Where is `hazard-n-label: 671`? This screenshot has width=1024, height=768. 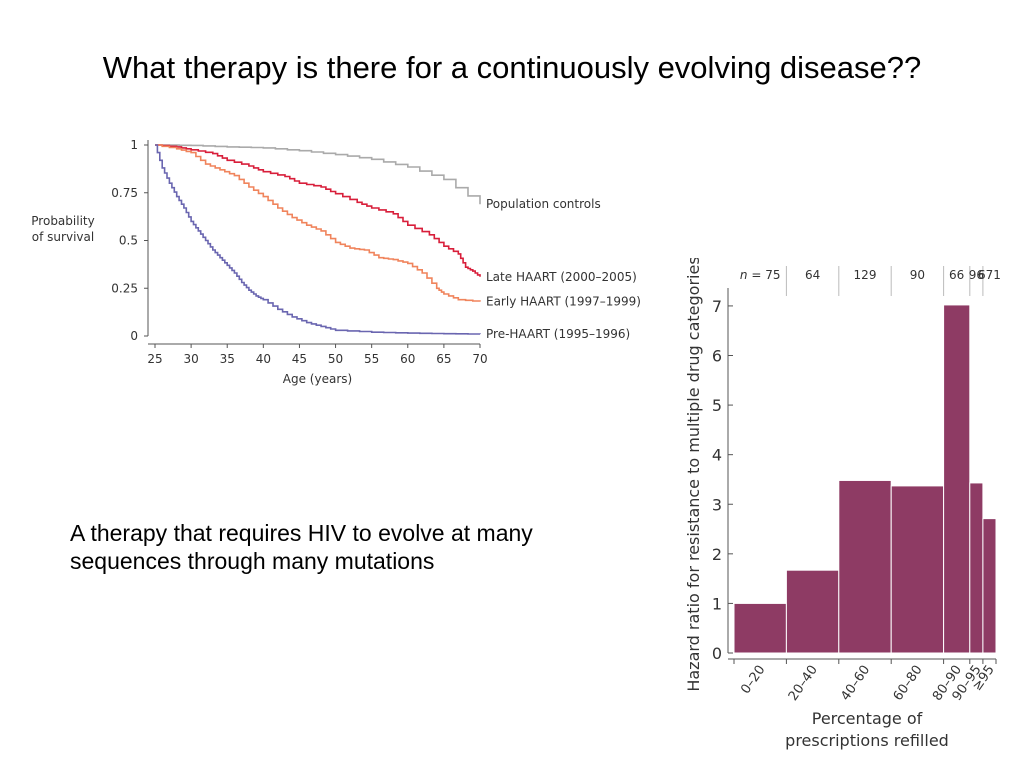 hazard-n-label: 671 is located at coordinates (989, 275).